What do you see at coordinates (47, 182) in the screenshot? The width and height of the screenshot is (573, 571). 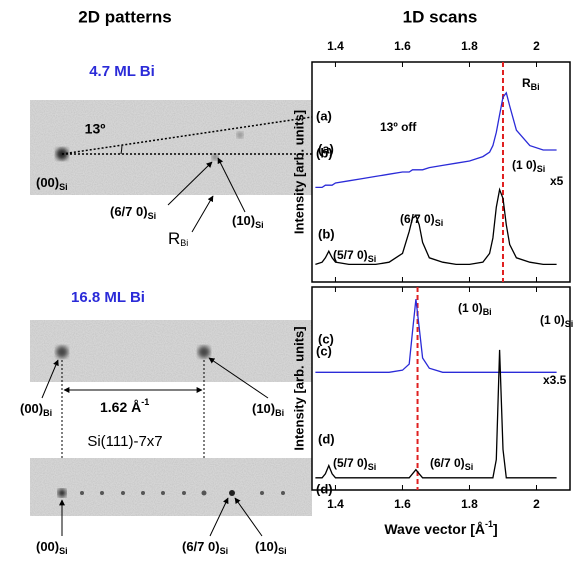 I see `label-text: (00)` at bounding box center [47, 182].